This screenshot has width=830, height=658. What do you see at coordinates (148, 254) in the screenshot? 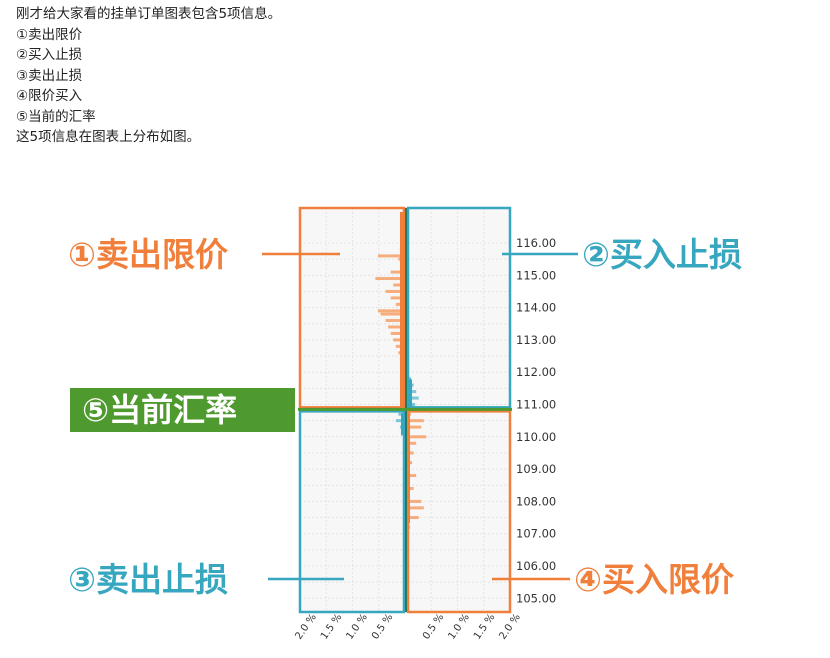
I see `callout-sell-limit-label: ①卖出限价` at bounding box center [148, 254].